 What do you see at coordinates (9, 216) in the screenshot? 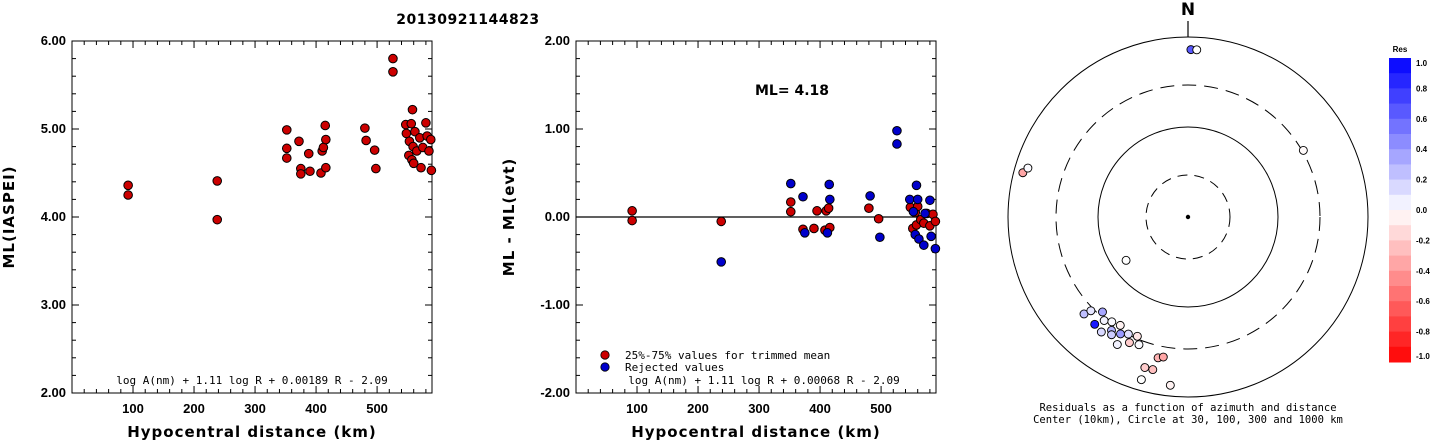
I see `y-axis-label: ML(IASPEI)` at bounding box center [9, 216].